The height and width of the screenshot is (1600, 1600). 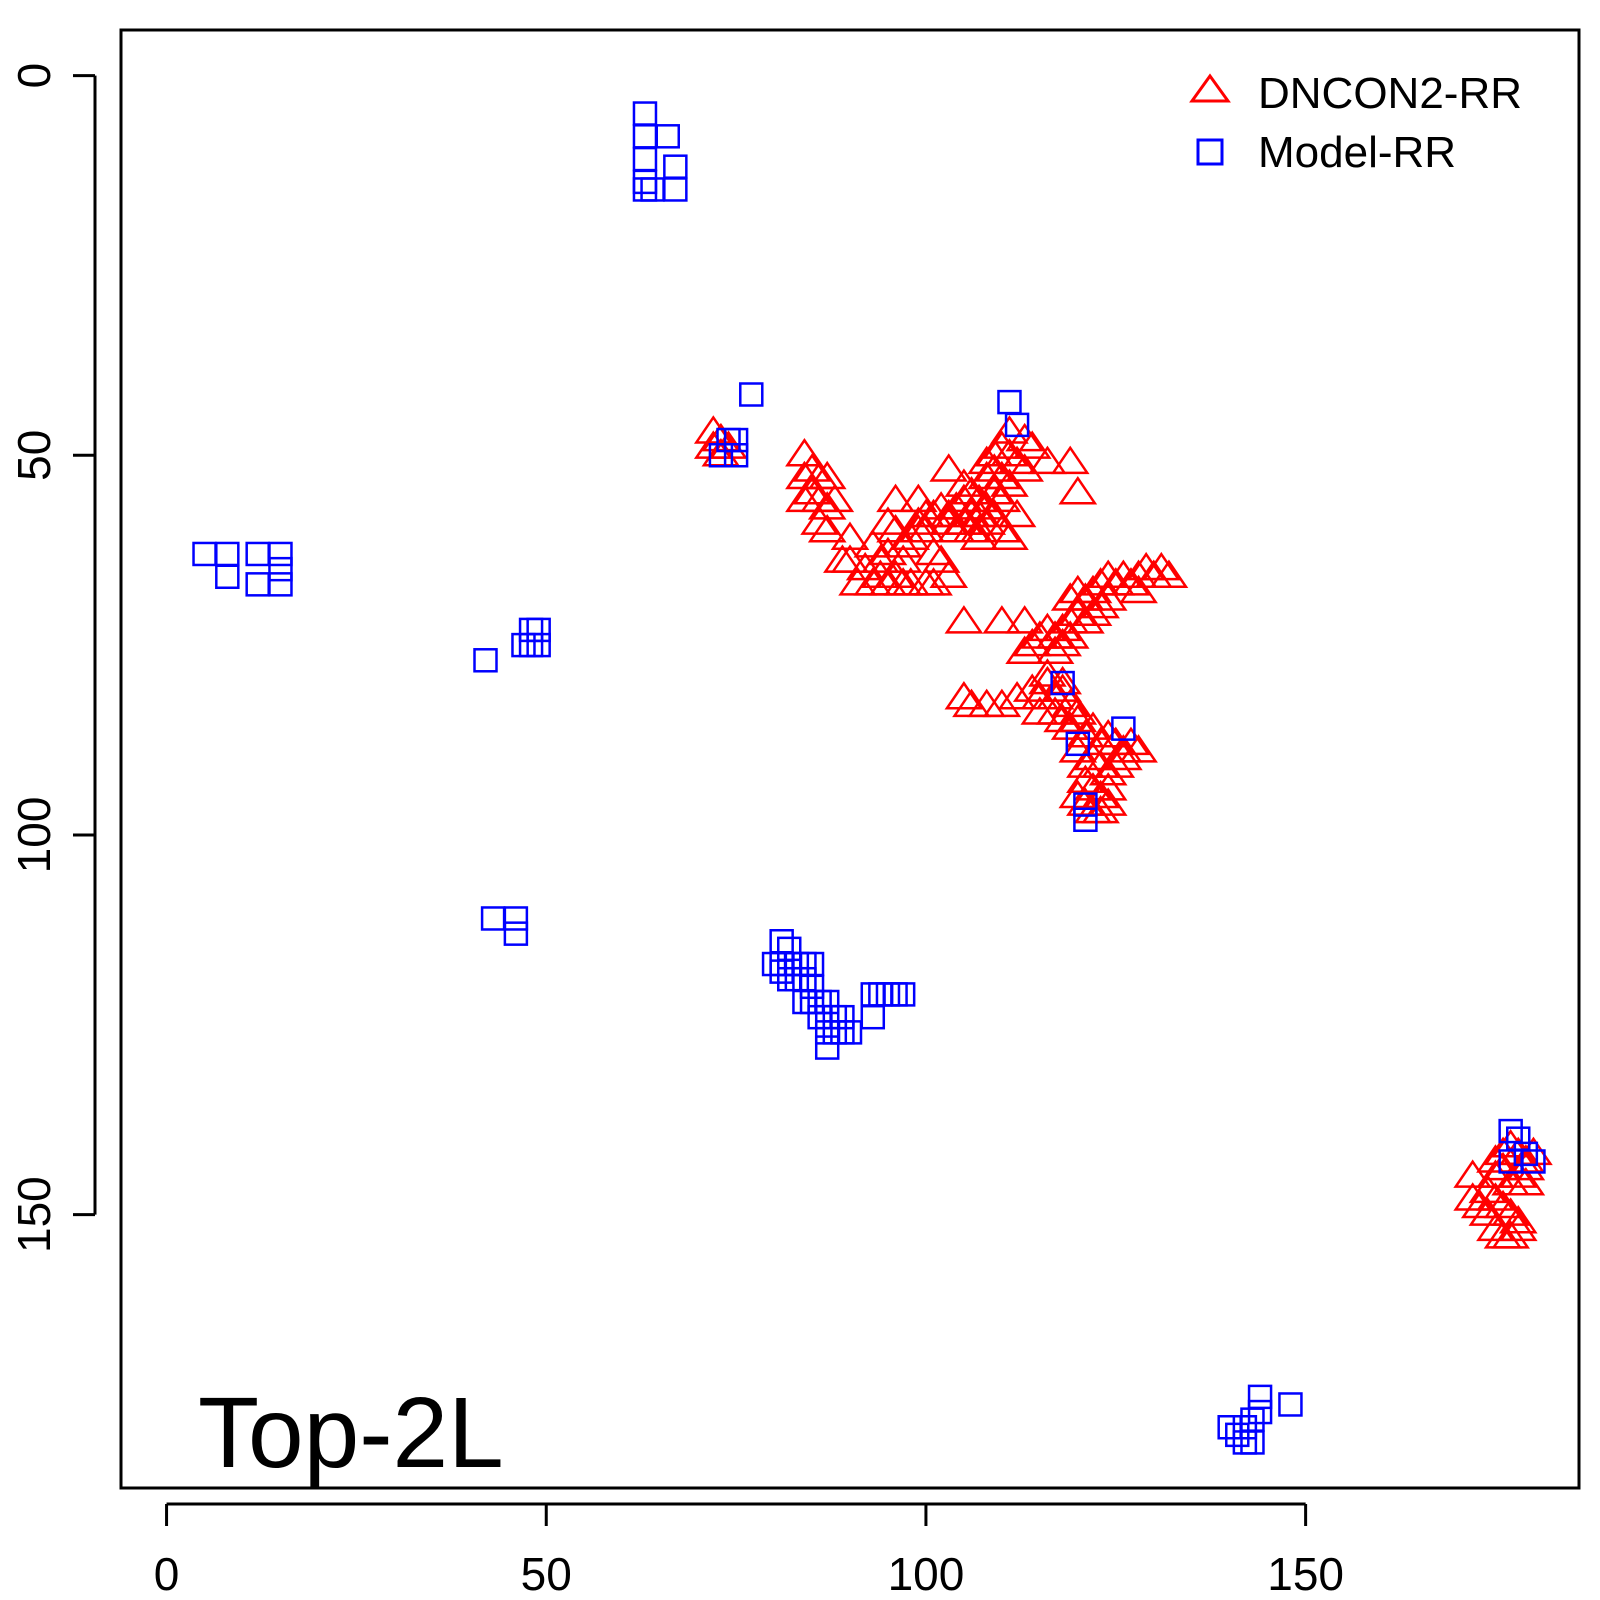 What do you see at coordinates (34, 455) in the screenshot?
I see `y-tick-label-50: 50` at bounding box center [34, 455].